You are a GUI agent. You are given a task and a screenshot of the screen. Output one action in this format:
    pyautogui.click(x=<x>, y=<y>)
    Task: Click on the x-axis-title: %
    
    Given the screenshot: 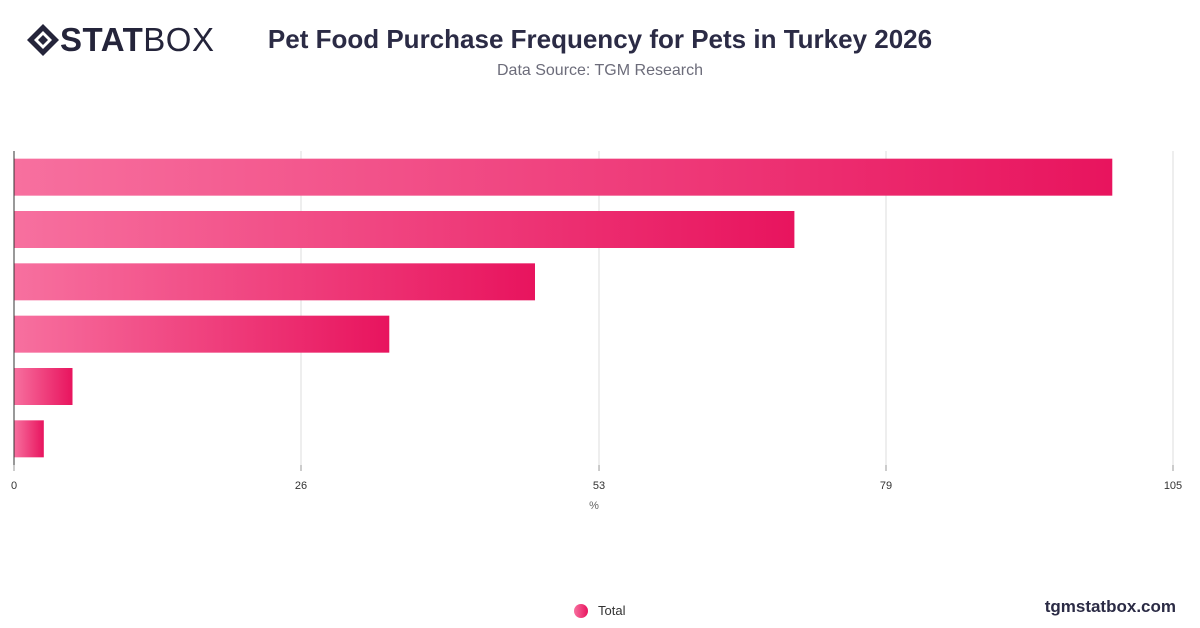 What is the action you would take?
    pyautogui.click(x=594, y=506)
    